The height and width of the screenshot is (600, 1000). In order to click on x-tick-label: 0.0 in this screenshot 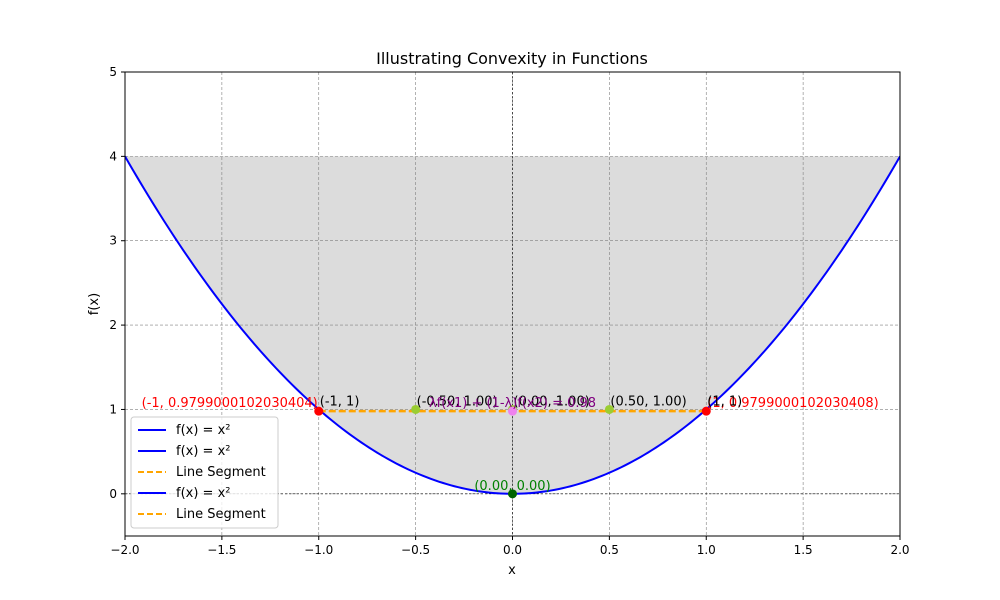, I will do `click(512, 550)`.